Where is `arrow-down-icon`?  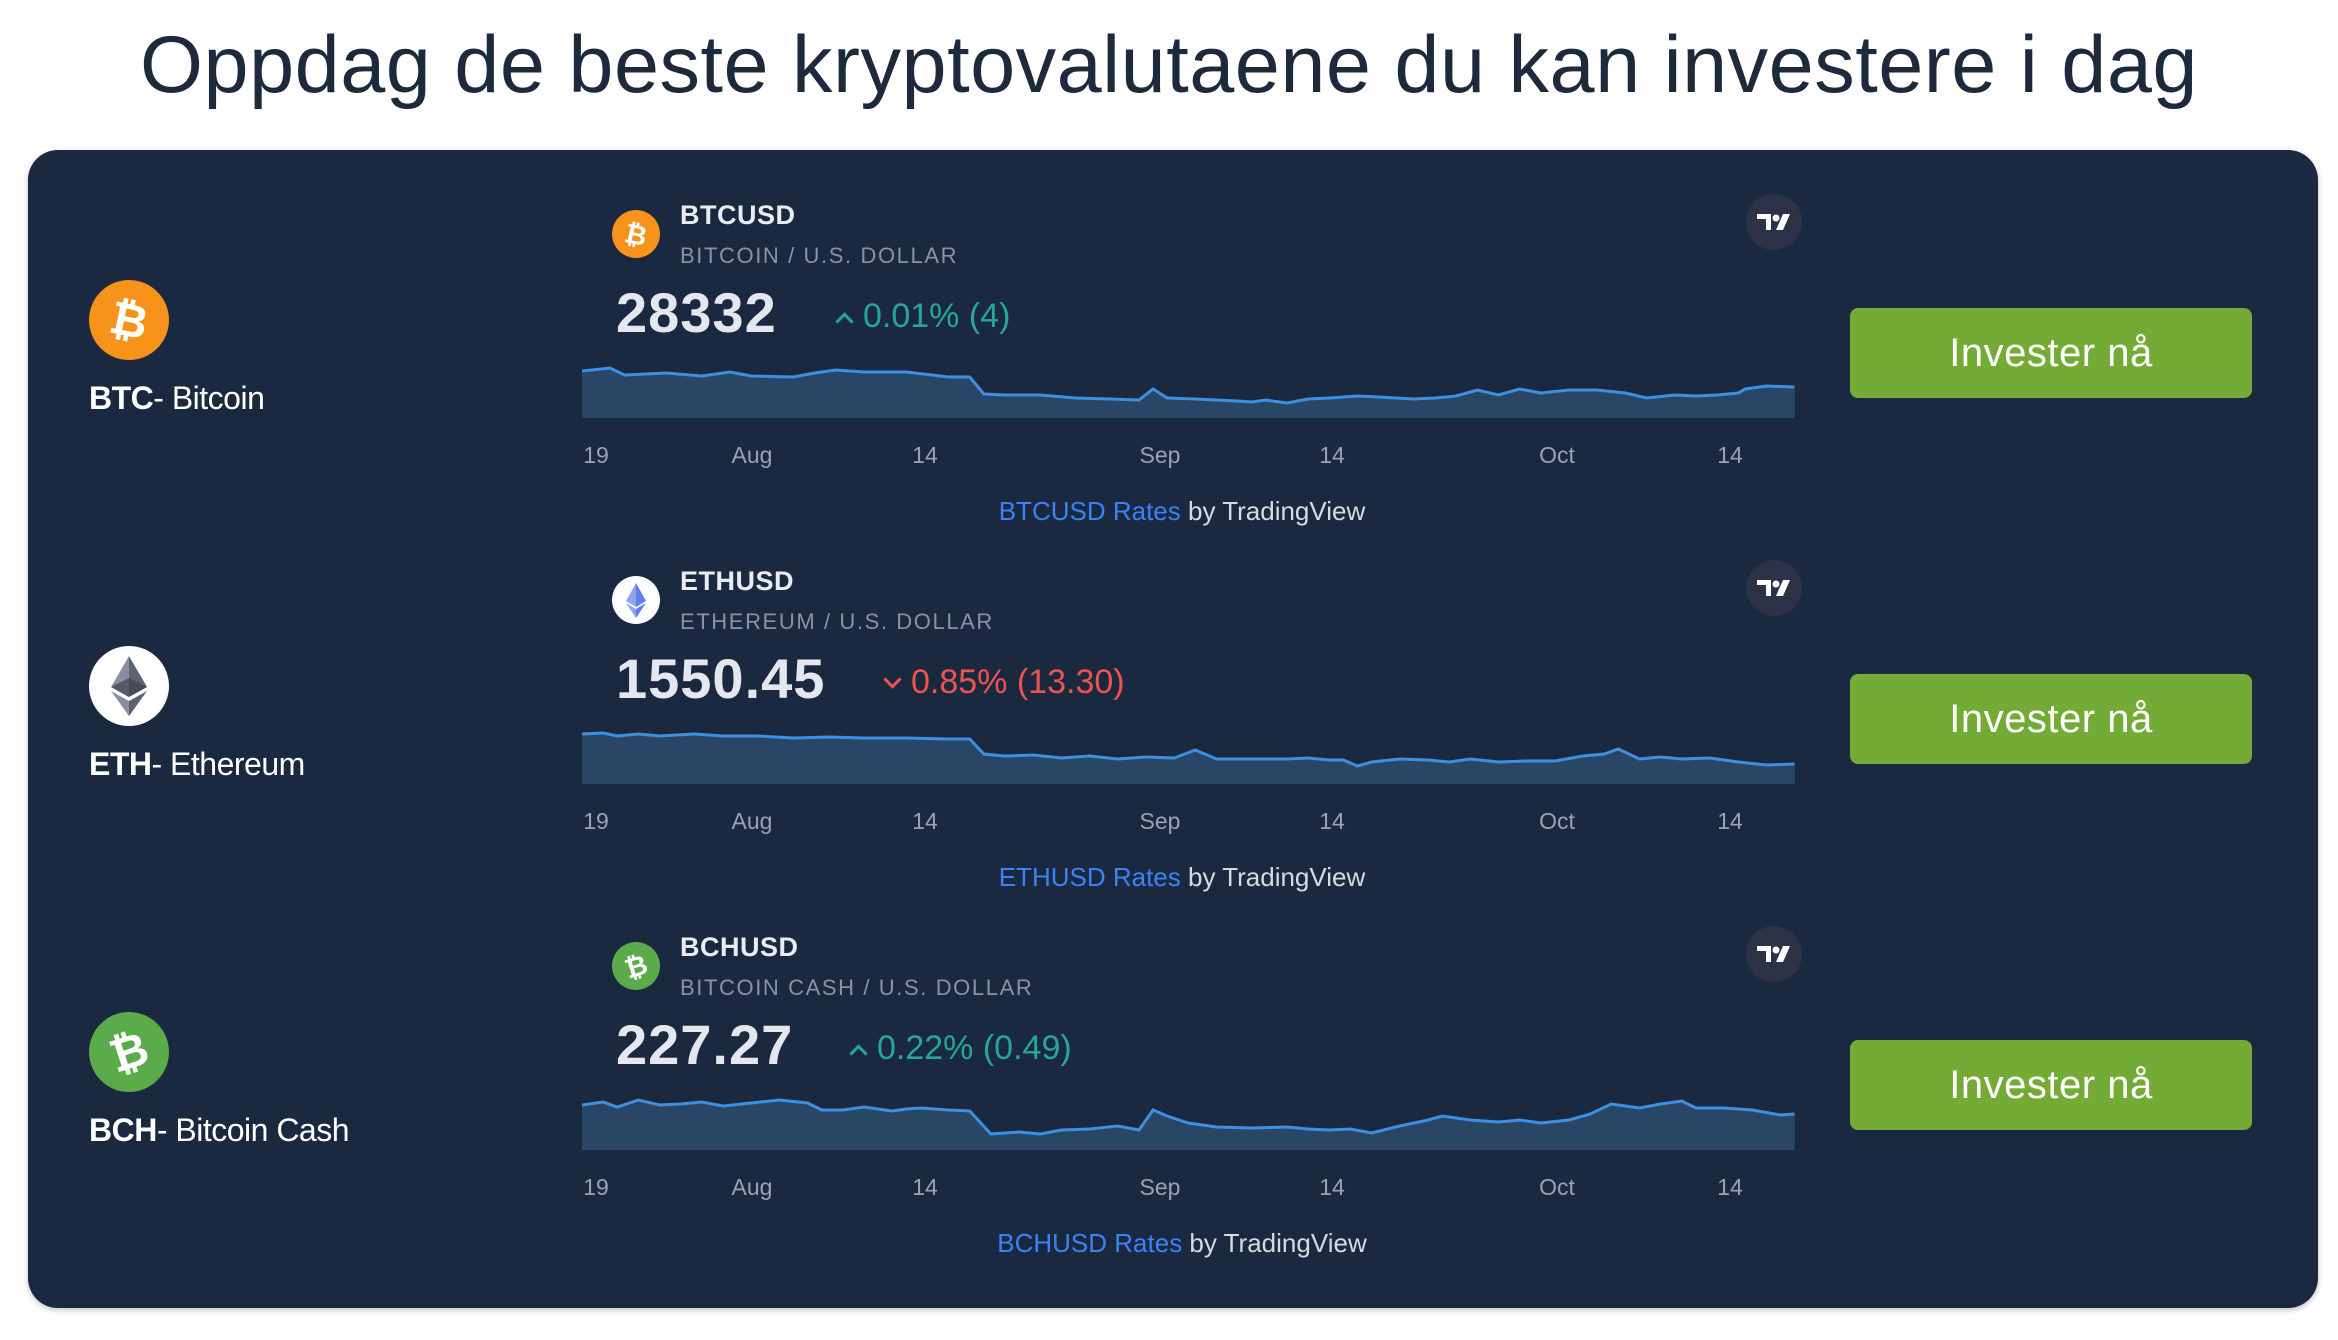 arrow-down-icon is located at coordinates (892, 679).